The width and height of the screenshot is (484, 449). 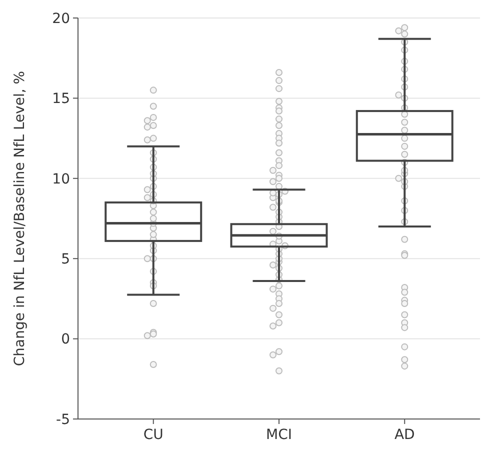 What do you see at coordinates (63, 420) in the screenshot?
I see `y-tick-label: -5` at bounding box center [63, 420].